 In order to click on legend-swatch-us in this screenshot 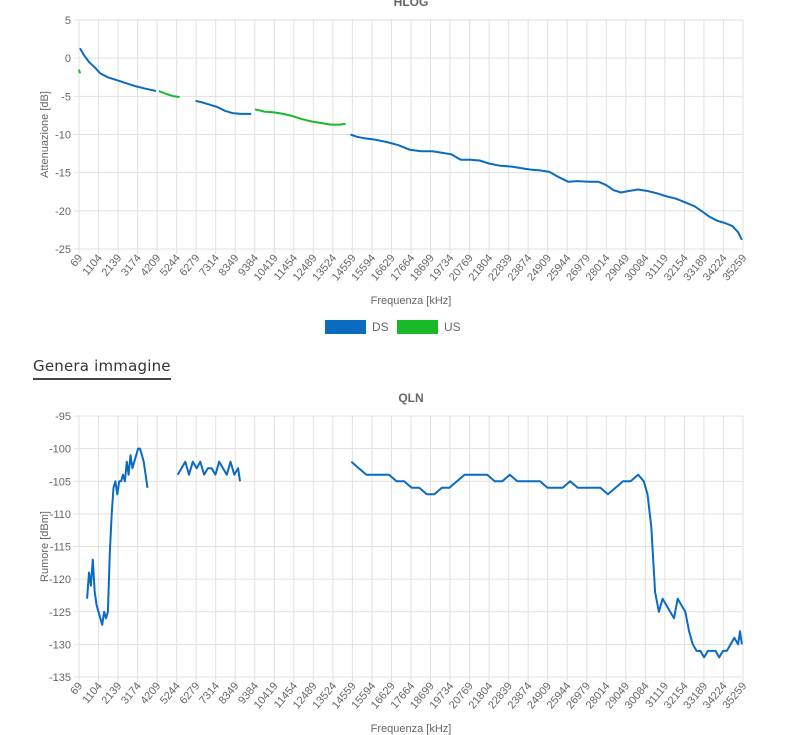, I will do `click(417, 327)`.